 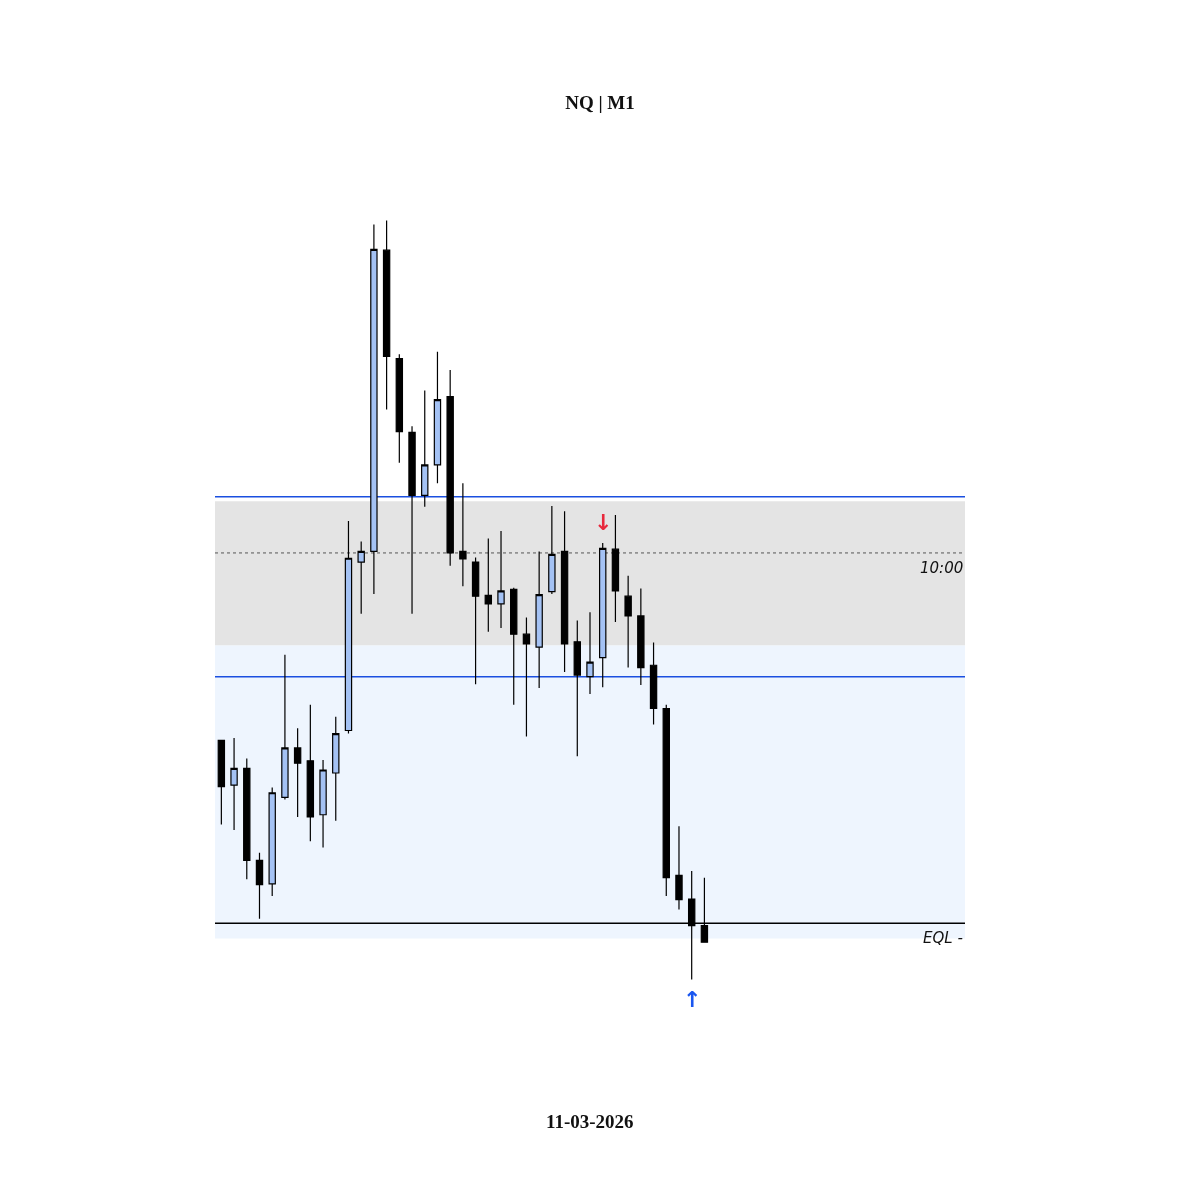 What do you see at coordinates (590, 1121) in the screenshot?
I see `text: 11-03-2026` at bounding box center [590, 1121].